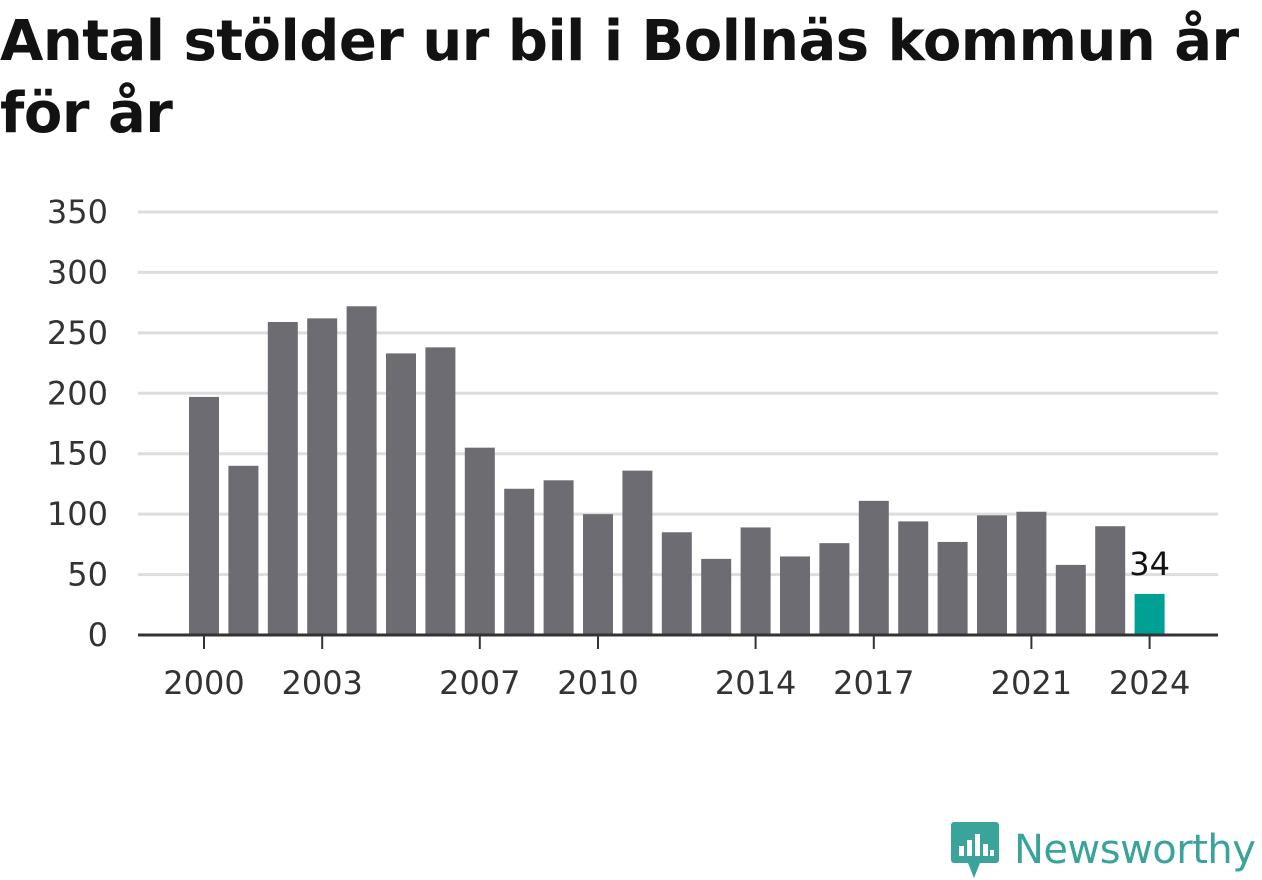 The width and height of the screenshot is (1262, 880). I want to click on x-tick-label: 2017, so click(873, 683).